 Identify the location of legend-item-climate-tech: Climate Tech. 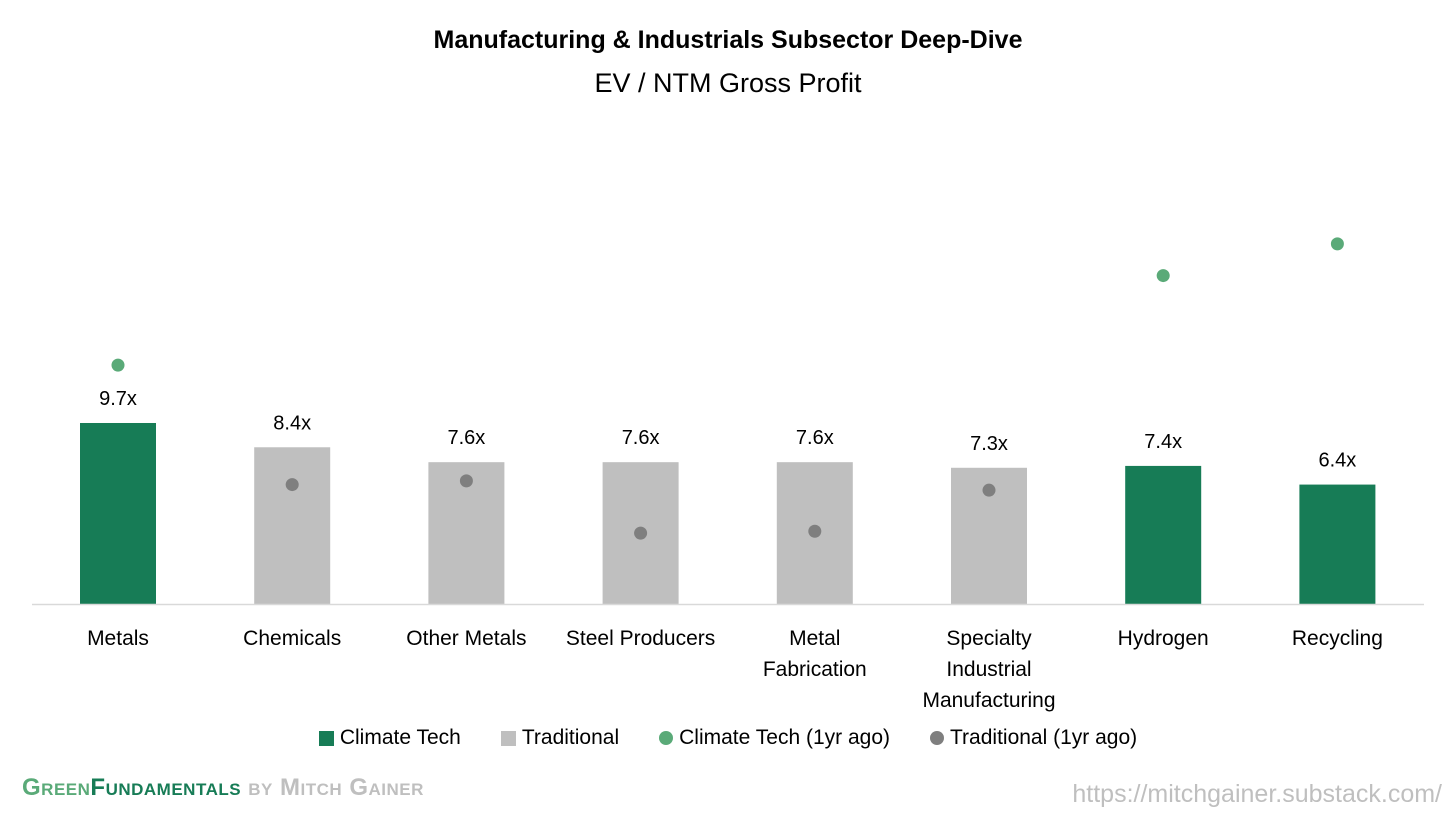
(389, 738).